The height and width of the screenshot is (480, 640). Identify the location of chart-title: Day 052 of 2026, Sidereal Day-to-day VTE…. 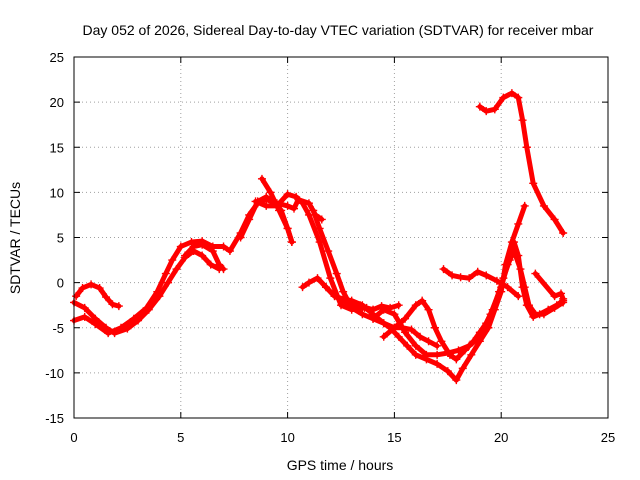
(338, 30).